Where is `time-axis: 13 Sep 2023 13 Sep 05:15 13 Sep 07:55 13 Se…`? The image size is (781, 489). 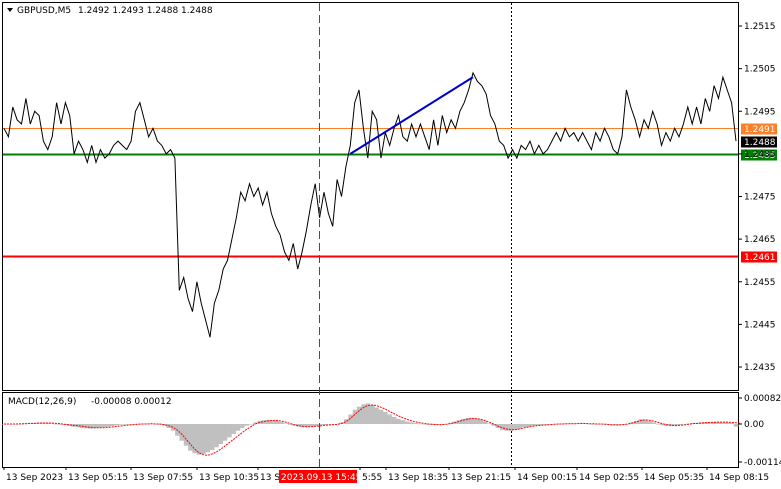 time-axis: 13 Sep 2023 13 Sep 05:15 13 Sep 07:55 13 Se… is located at coordinates (386, 475).